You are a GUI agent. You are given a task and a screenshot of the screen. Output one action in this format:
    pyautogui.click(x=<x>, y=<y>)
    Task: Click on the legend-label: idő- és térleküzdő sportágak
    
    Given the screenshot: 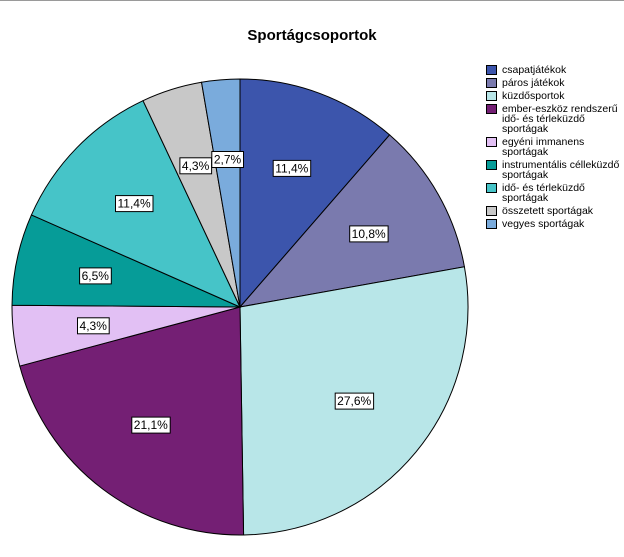 What is the action you would take?
    pyautogui.click(x=543, y=193)
    